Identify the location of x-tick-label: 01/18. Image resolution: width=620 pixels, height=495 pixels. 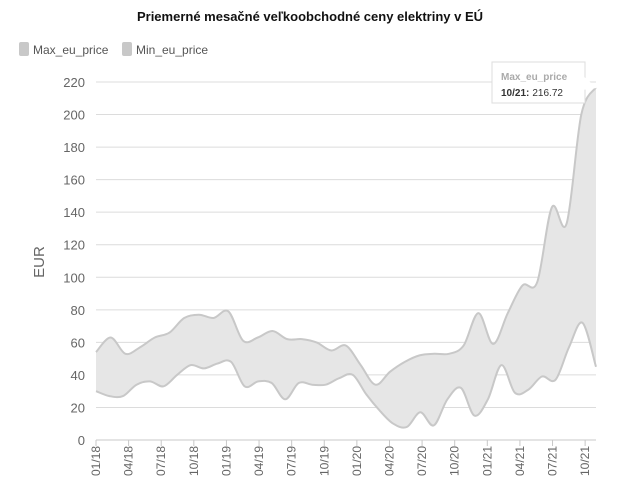
(96, 461).